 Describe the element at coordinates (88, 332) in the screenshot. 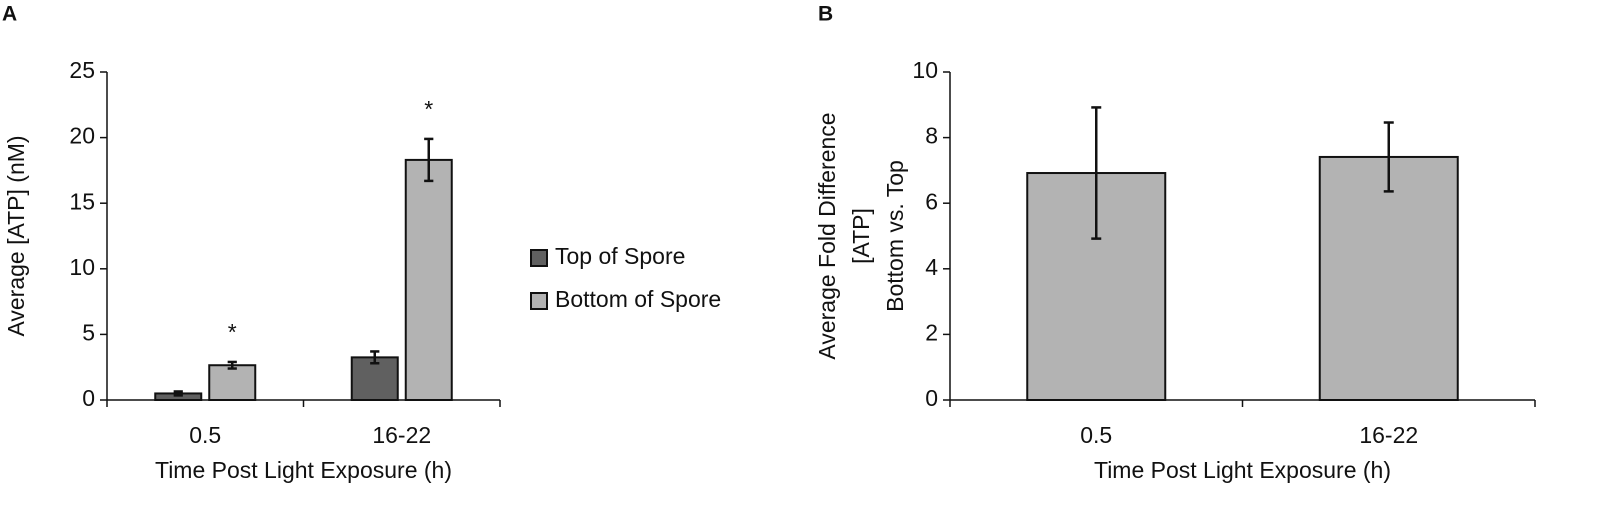

I see `y-tick-label: 5` at that location.